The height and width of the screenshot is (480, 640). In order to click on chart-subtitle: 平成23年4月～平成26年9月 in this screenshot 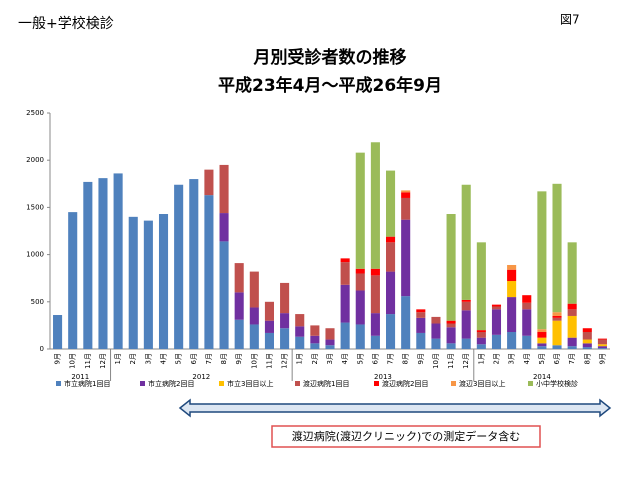, I will do `click(330, 85)`.